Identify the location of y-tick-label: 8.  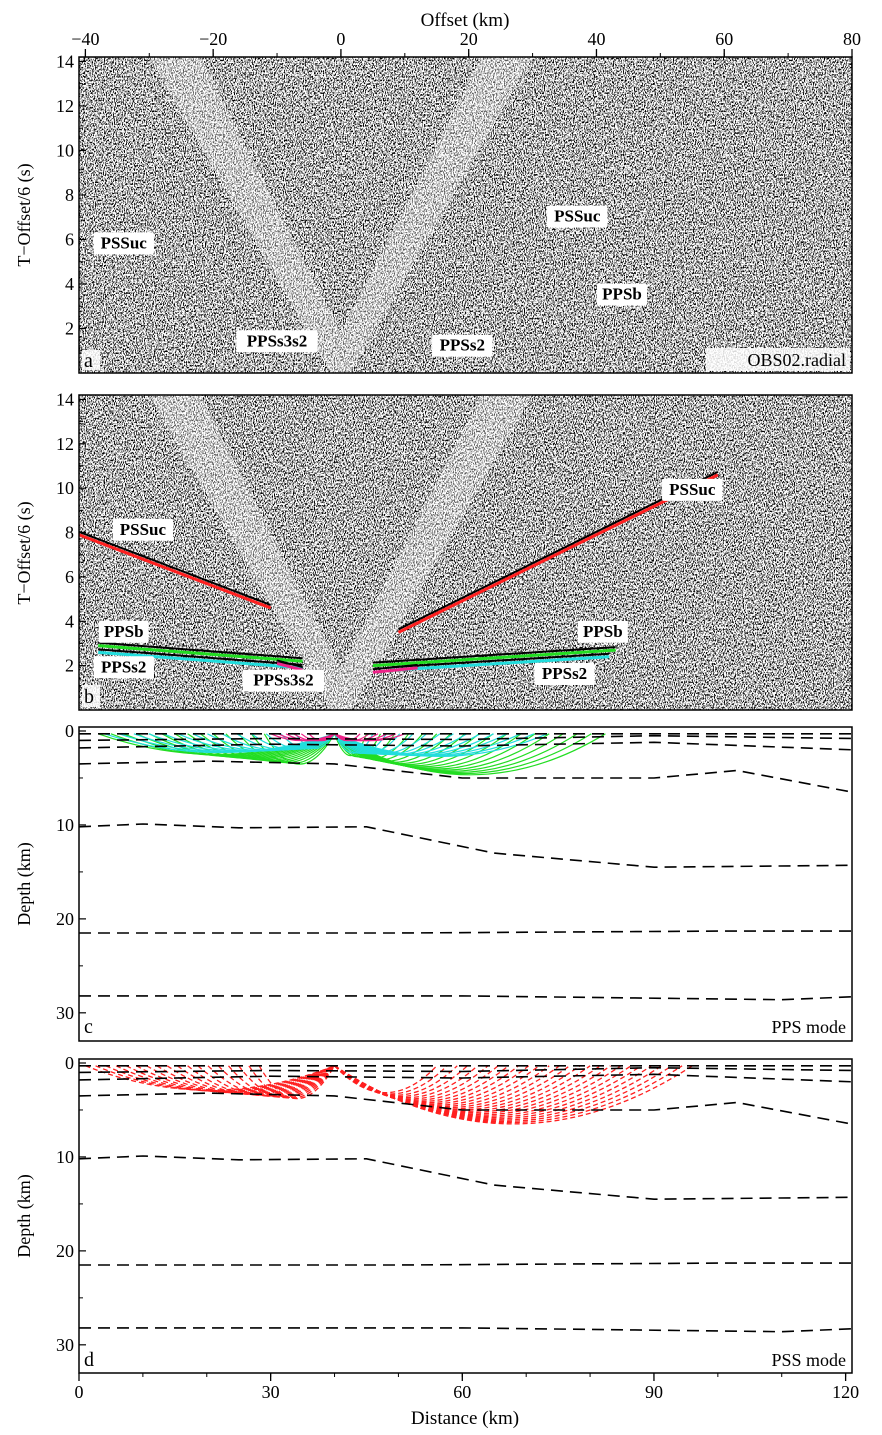
(69, 533).